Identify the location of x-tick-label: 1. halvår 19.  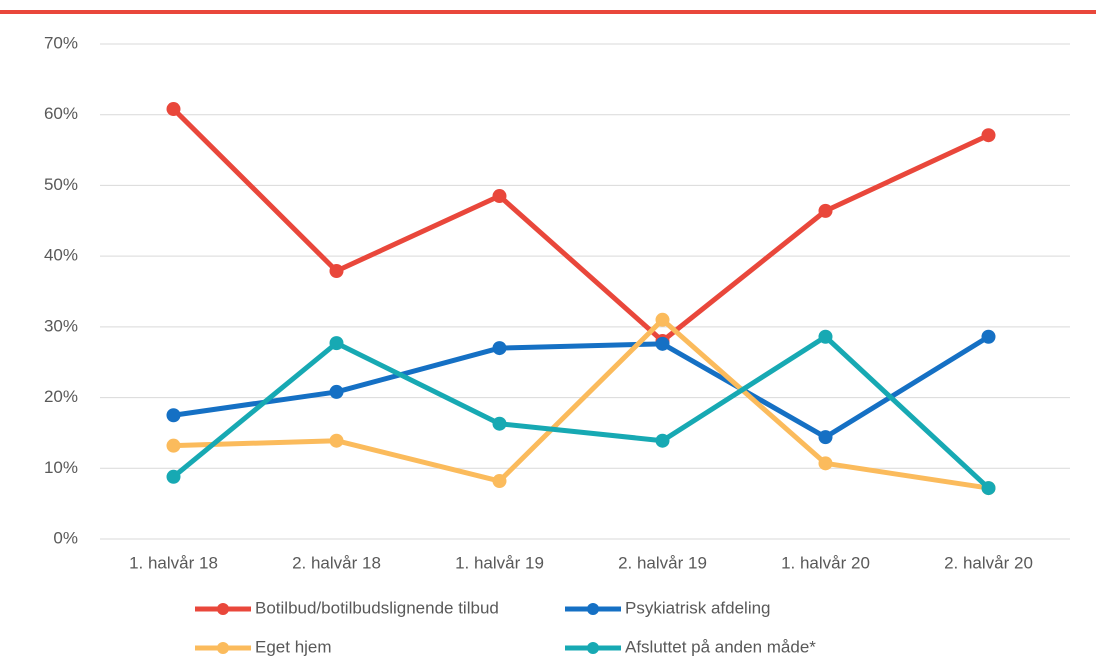
(499, 562).